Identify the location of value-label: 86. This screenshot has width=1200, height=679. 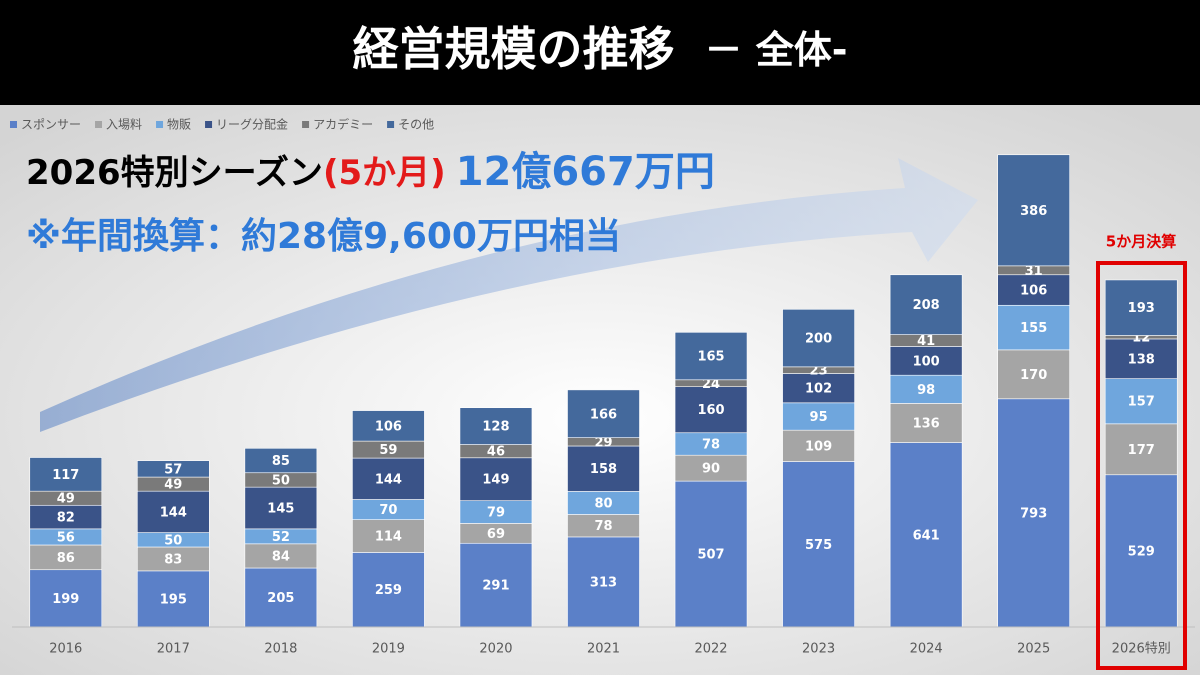
(66, 558).